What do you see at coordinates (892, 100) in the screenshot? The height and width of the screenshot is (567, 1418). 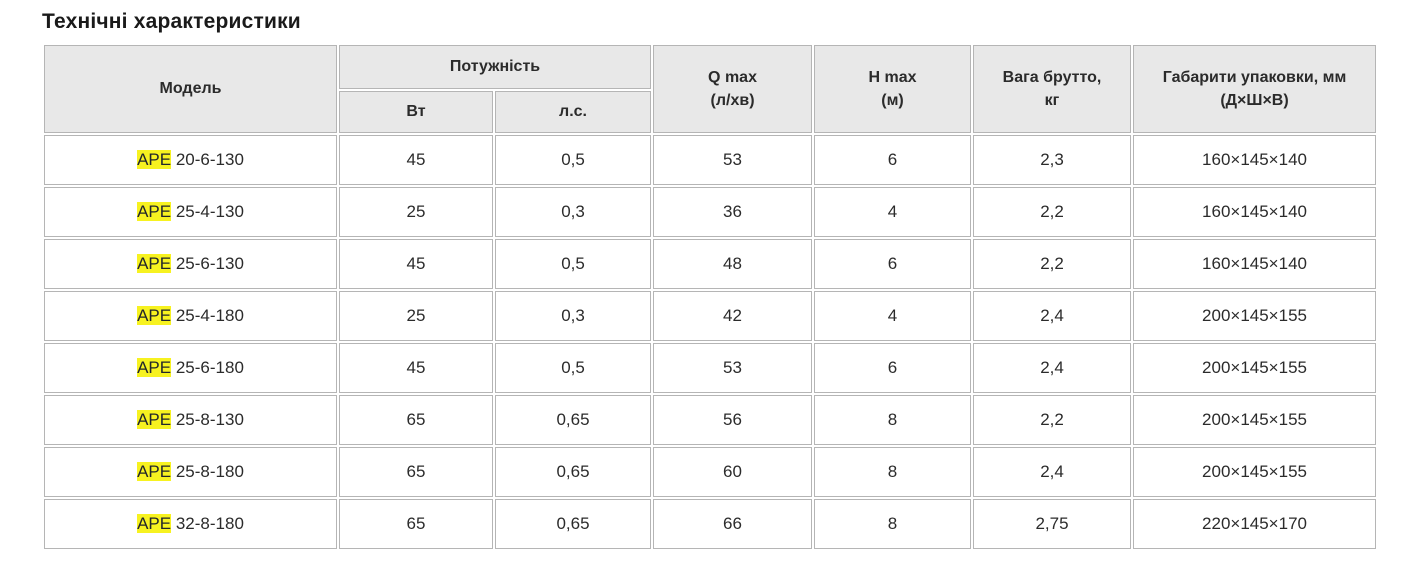 I see `col-header-hmax-line2: (м)` at bounding box center [892, 100].